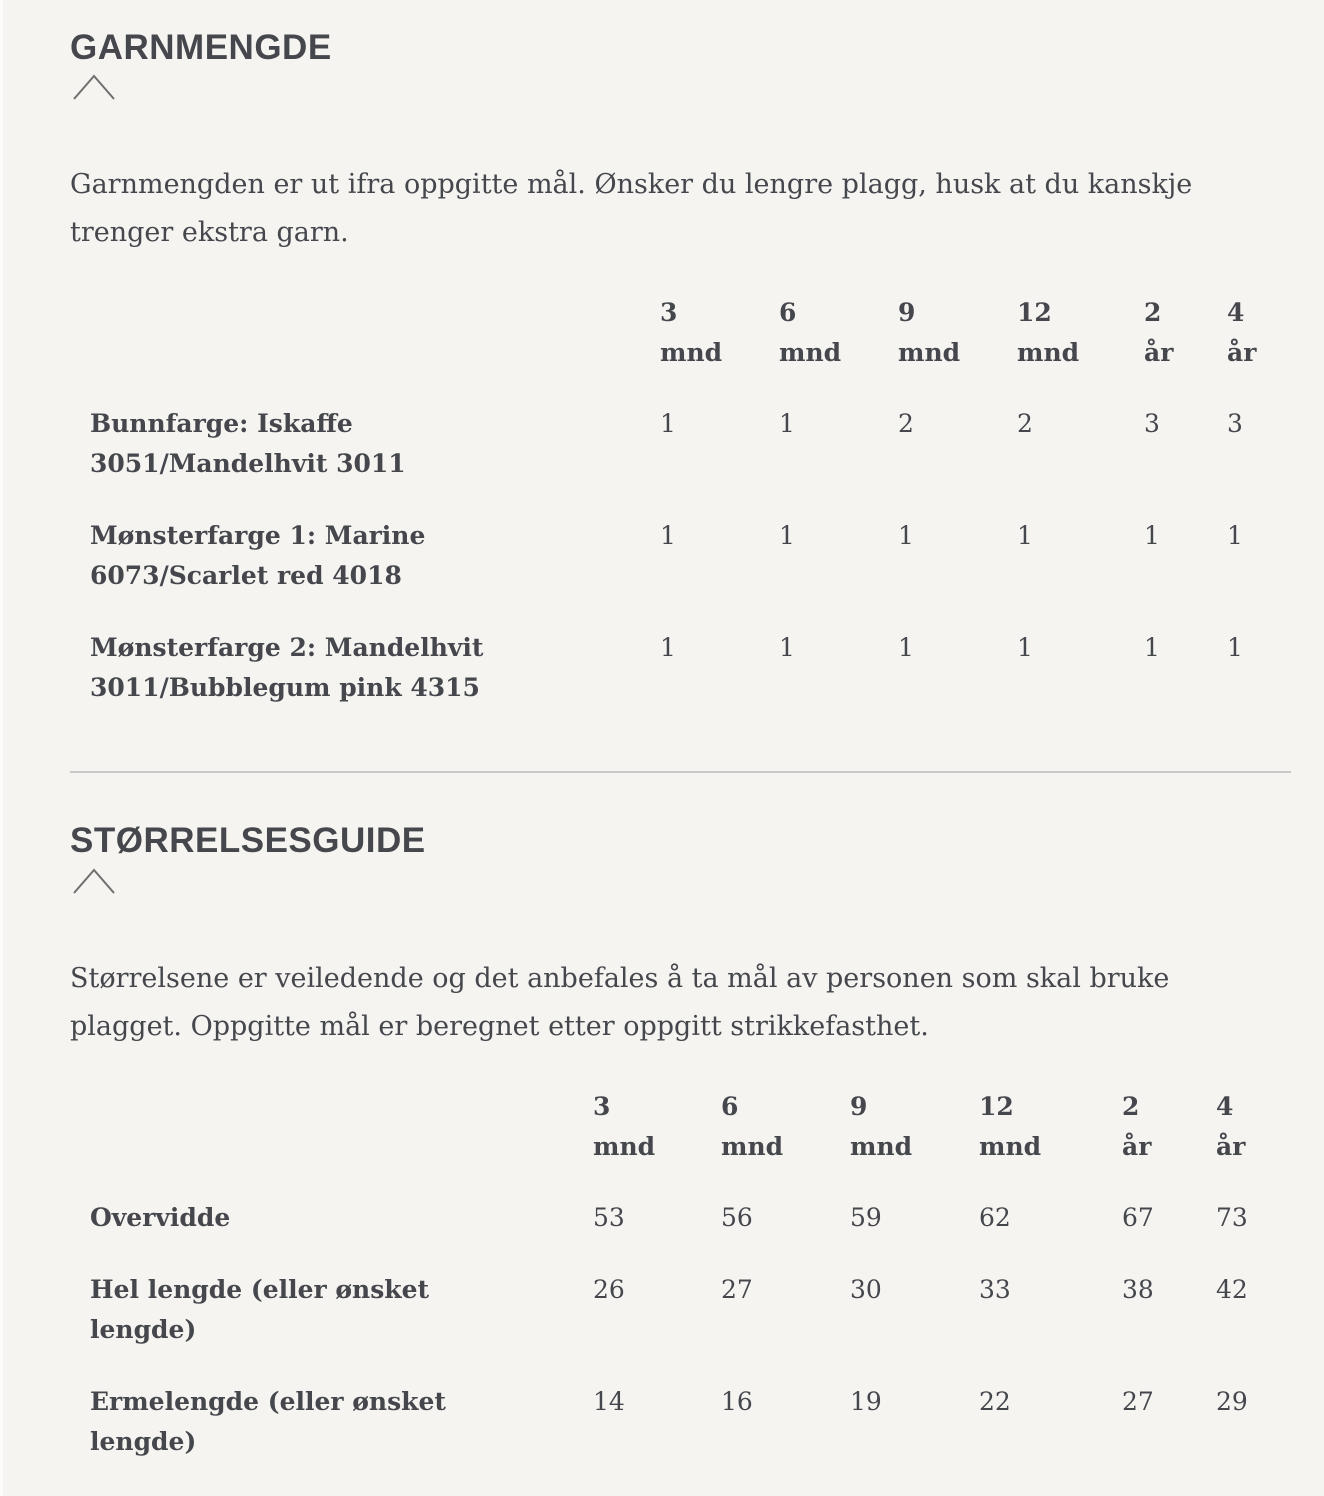 This screenshot has width=1324, height=1496. What do you see at coordinates (341, 1310) in the screenshot?
I see `row-label: Hel lengde (eller ønsket lengde)` at bounding box center [341, 1310].